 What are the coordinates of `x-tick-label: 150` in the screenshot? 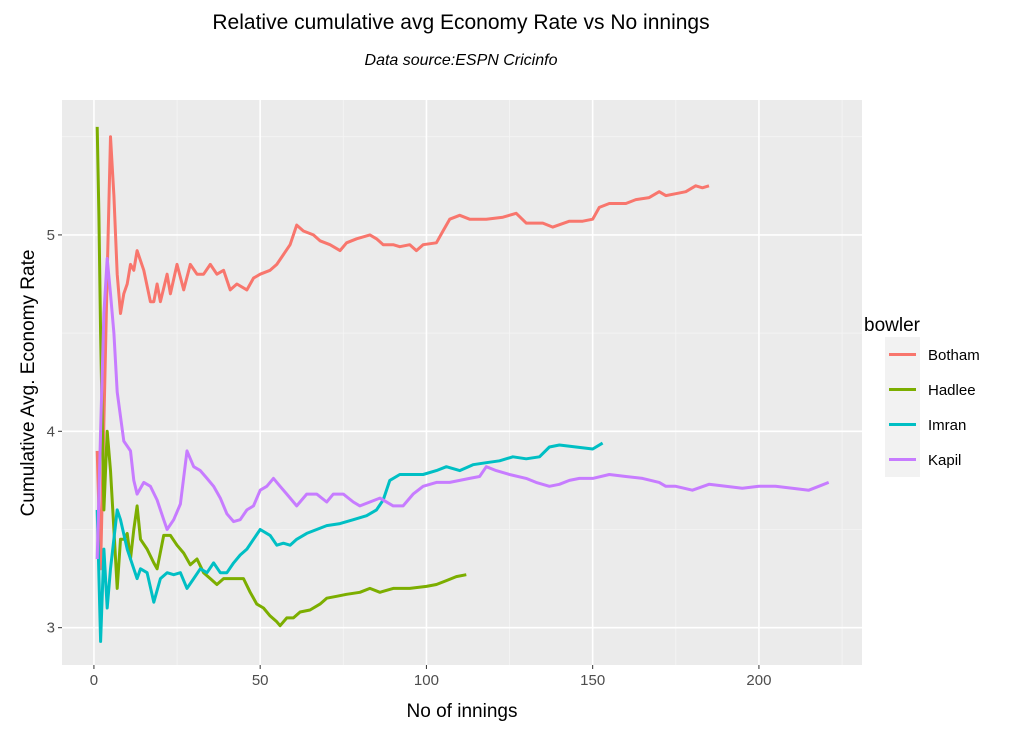 It's located at (592, 680).